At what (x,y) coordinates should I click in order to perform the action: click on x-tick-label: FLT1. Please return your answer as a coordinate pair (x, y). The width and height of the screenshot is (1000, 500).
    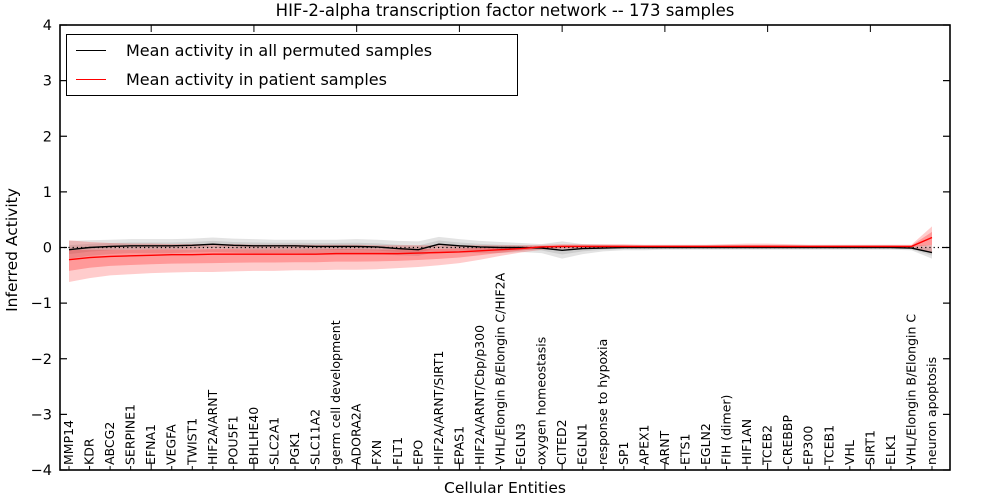
    Looking at the image, I should click on (397, 451).